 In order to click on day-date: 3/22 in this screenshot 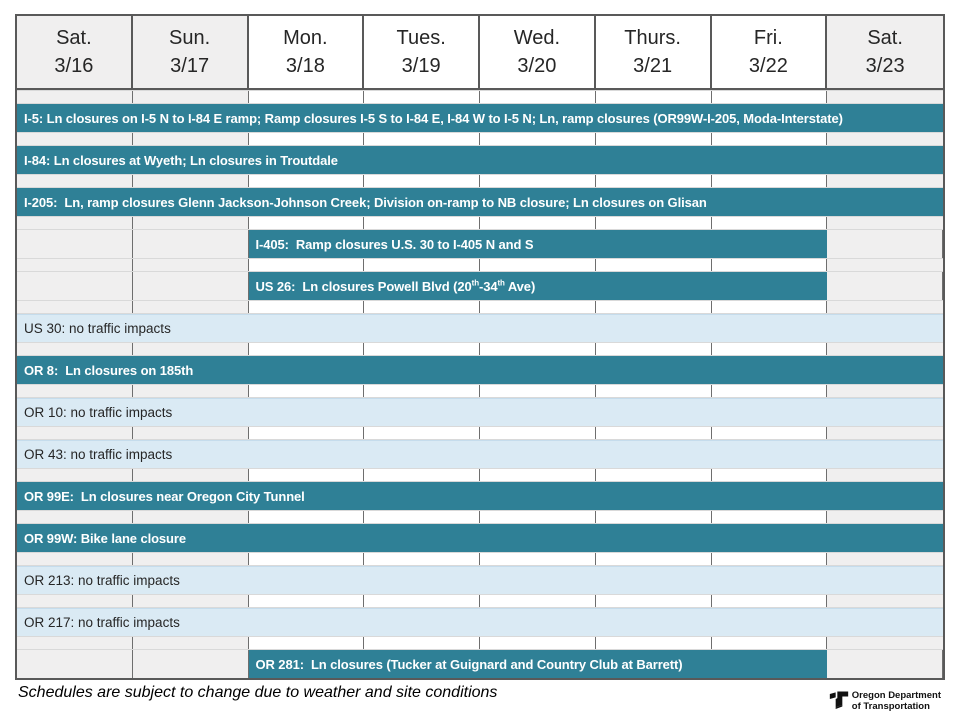, I will do `click(768, 66)`.